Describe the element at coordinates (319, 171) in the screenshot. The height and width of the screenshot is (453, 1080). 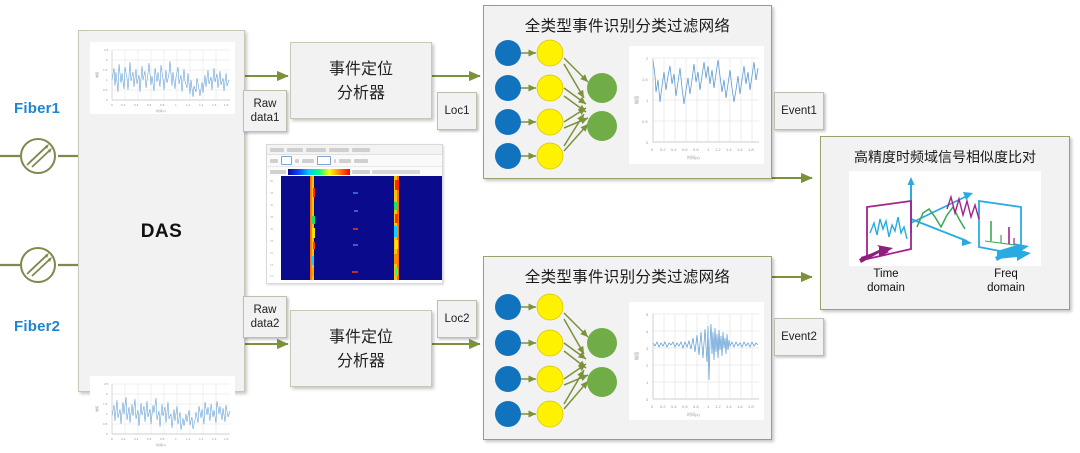
I see `colormap-gradient` at that location.